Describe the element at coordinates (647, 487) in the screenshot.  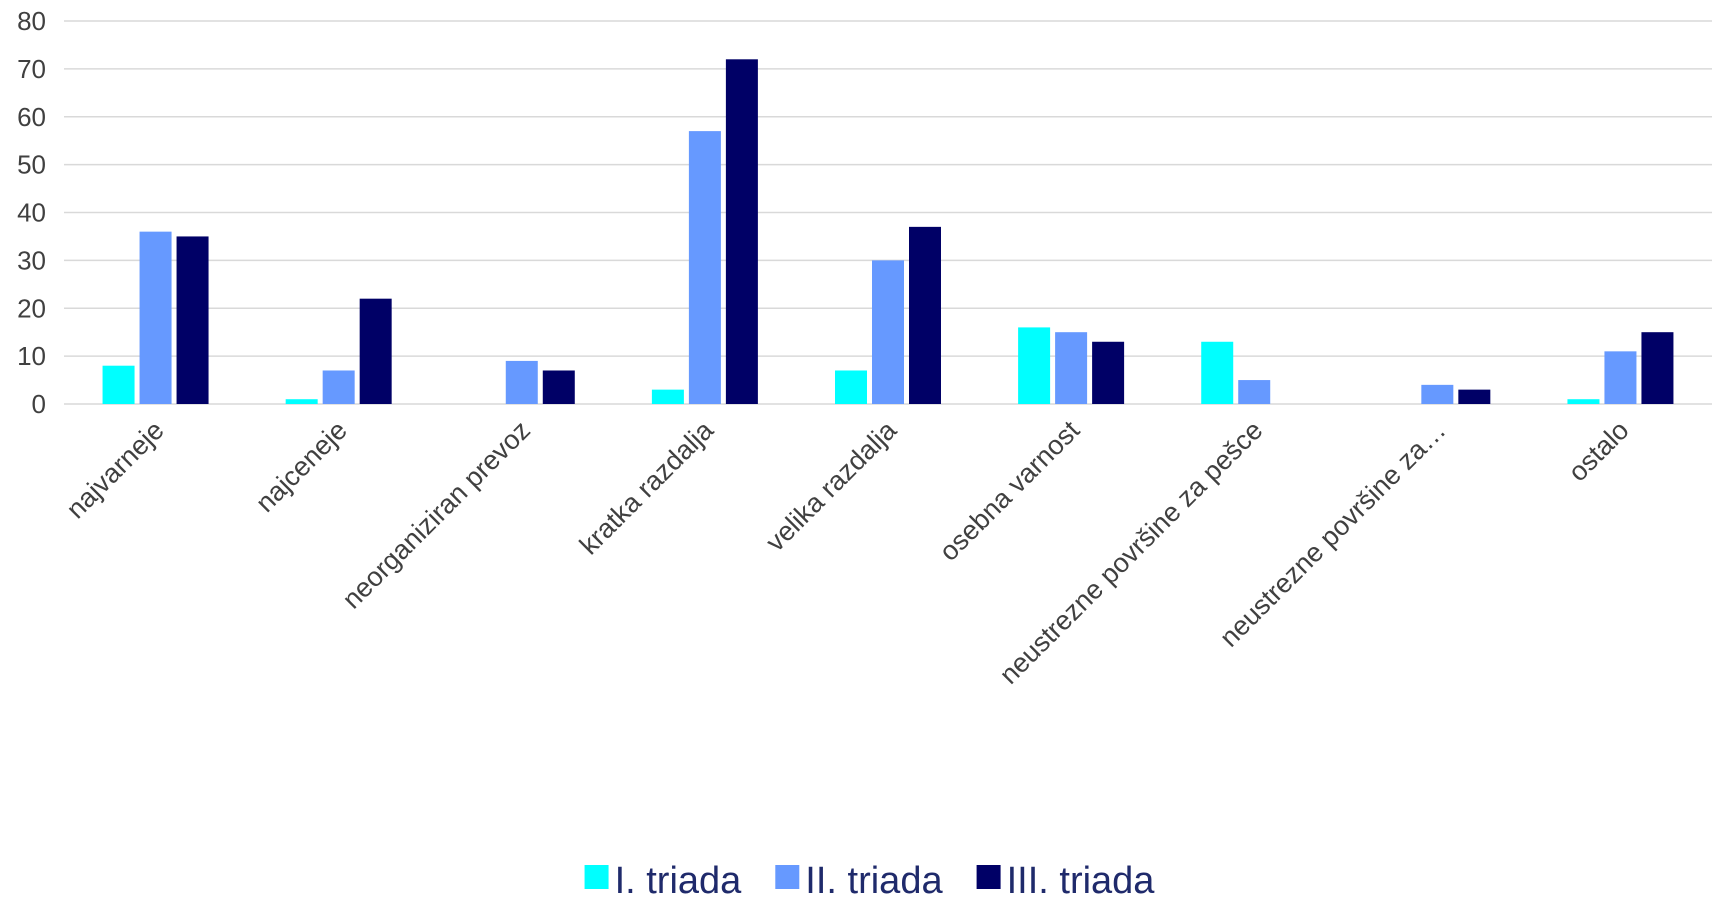
I see `x-category-label: kratka razdalja` at that location.